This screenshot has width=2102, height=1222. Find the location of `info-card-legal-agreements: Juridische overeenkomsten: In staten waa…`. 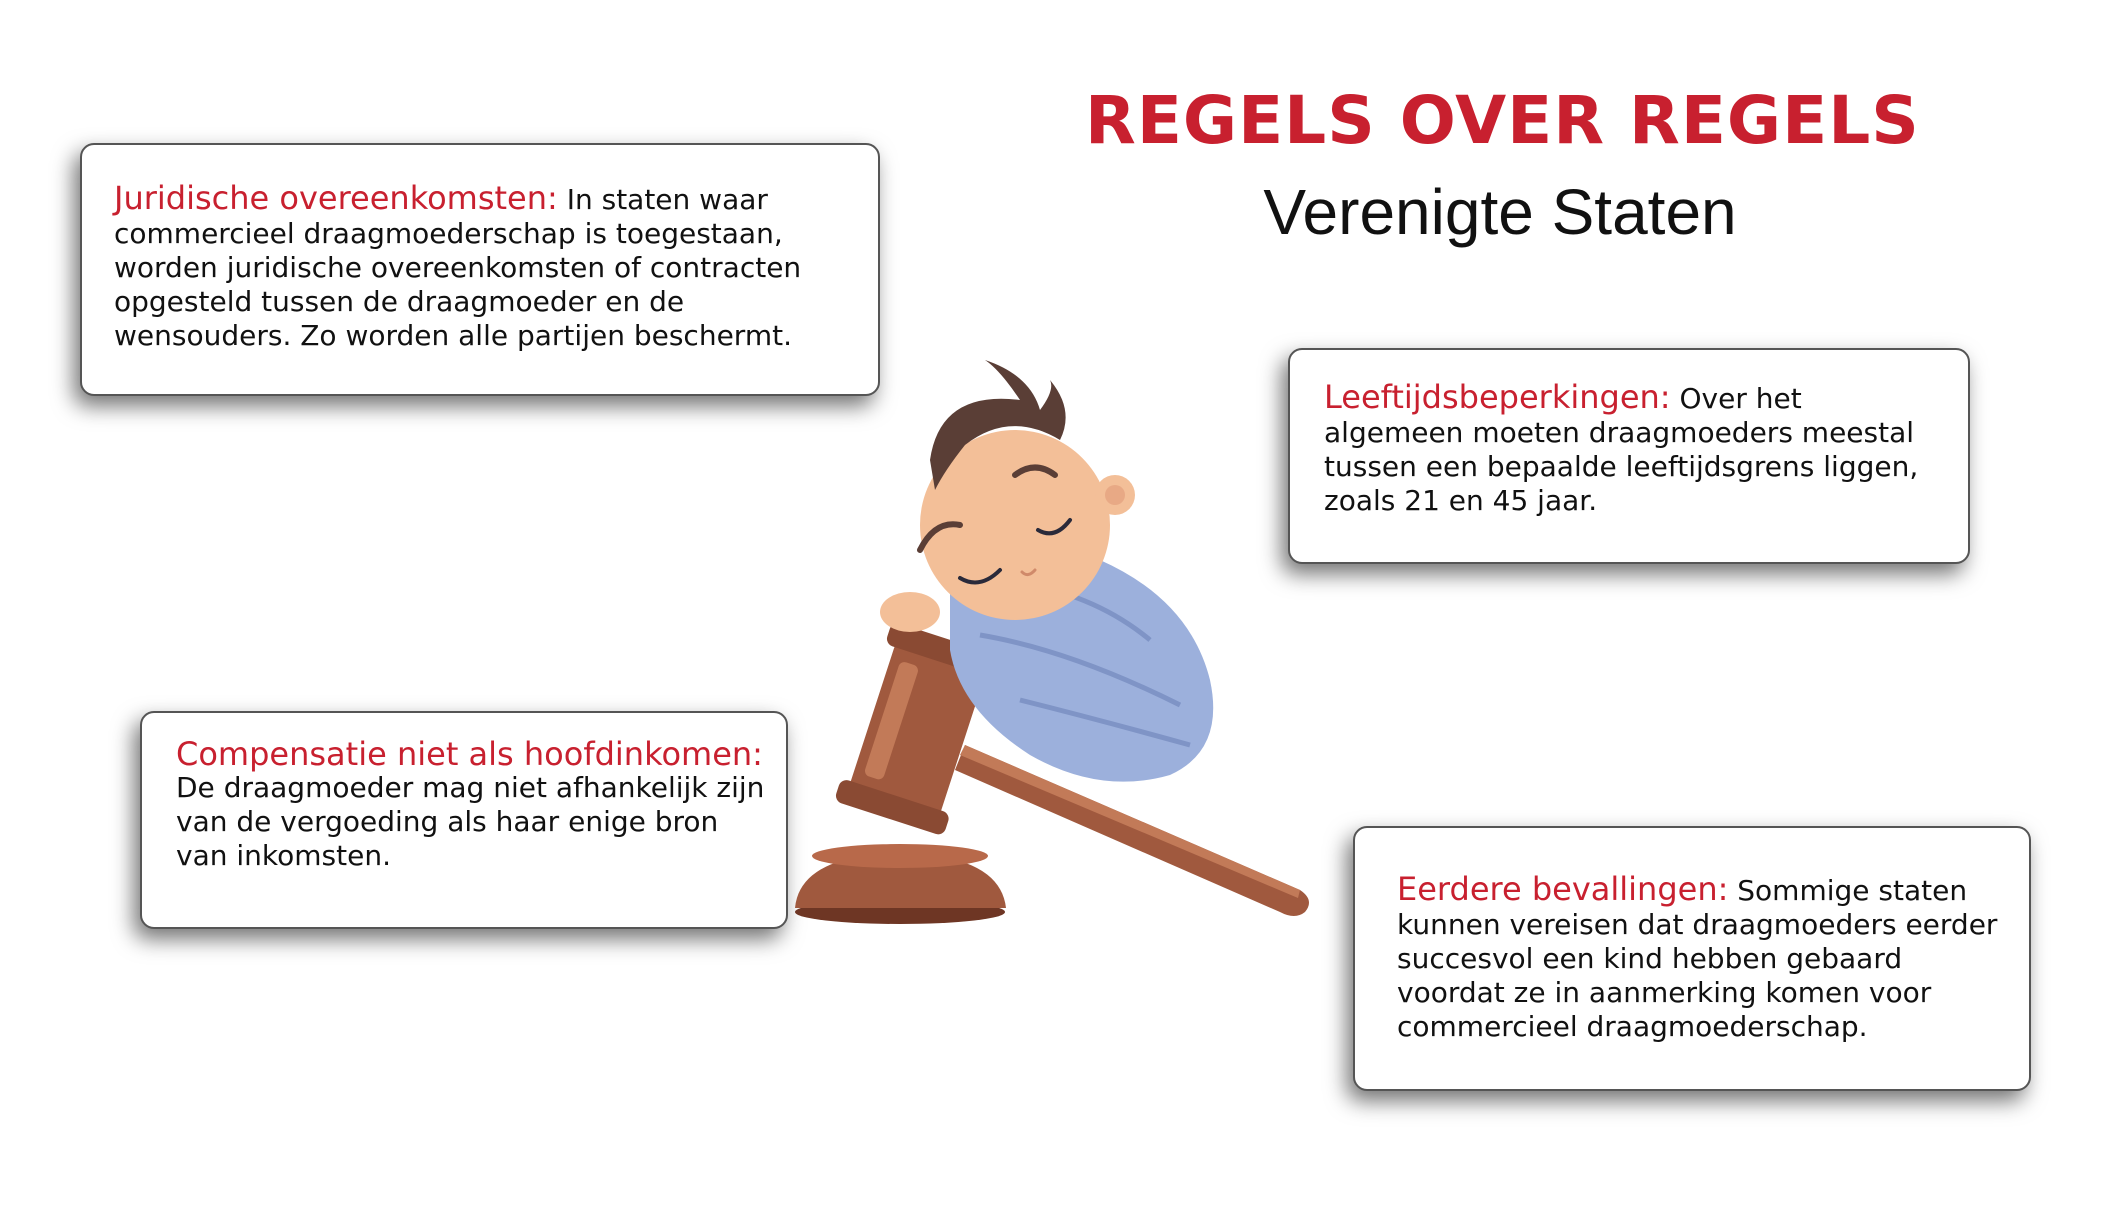

info-card-legal-agreements: Juridische overeenkomsten: In staten waa… is located at coordinates (480, 269).